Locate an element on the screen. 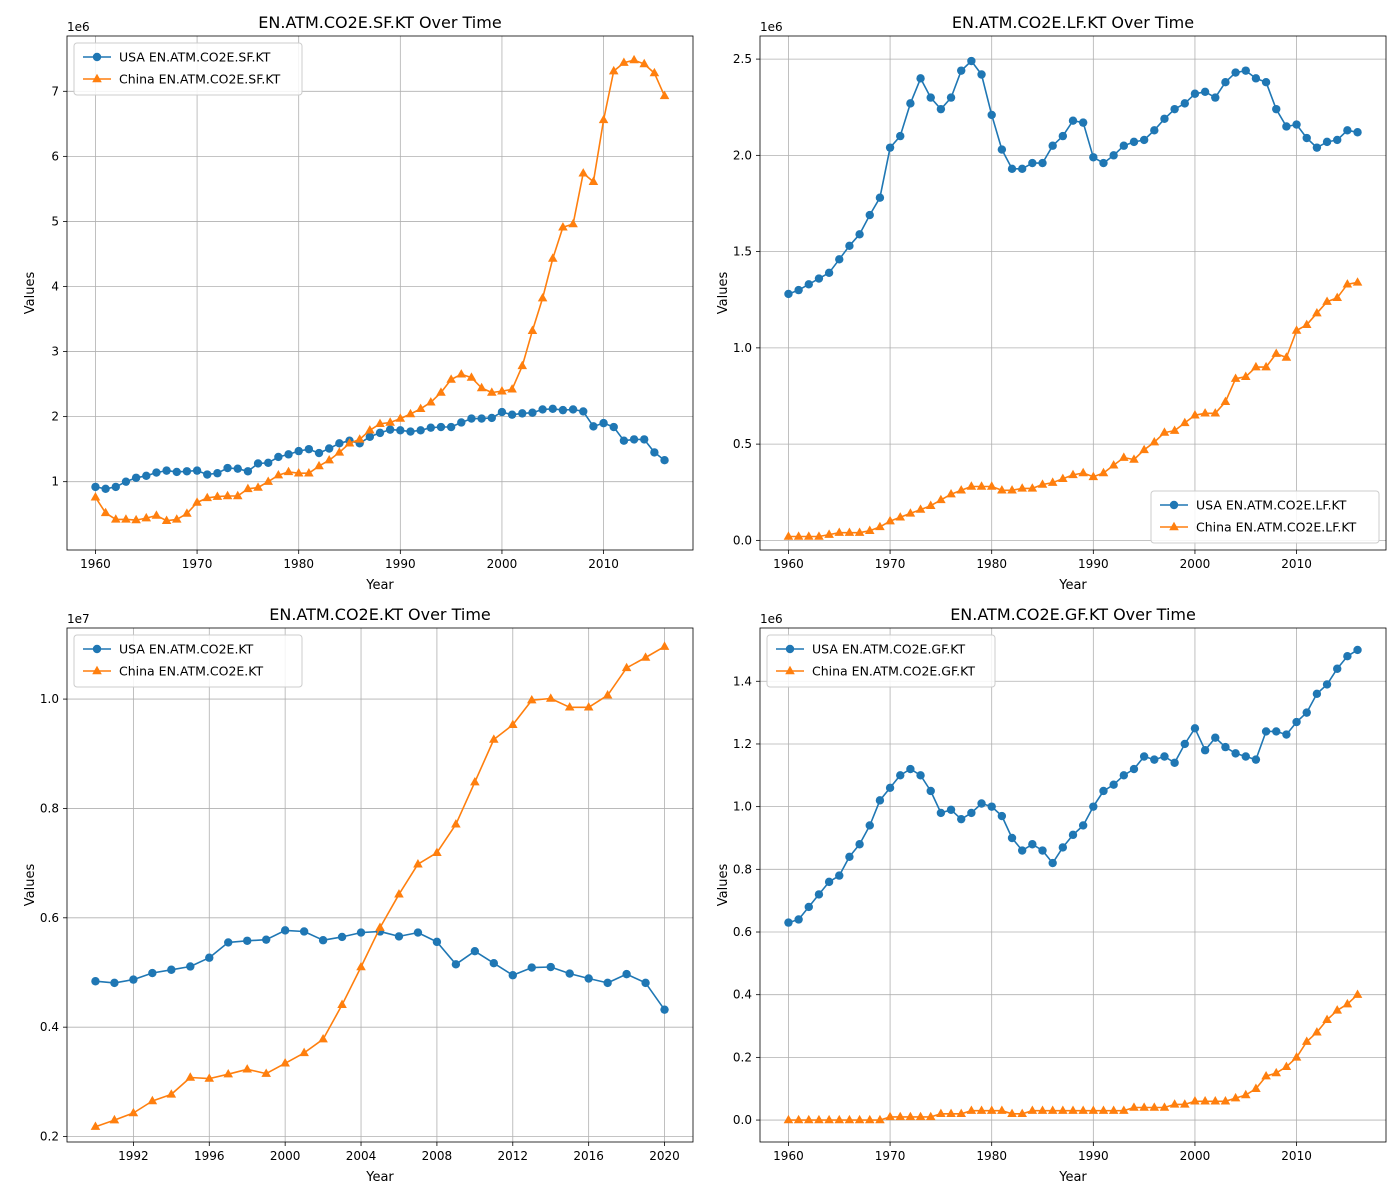  x-tick-label: 1996 is located at coordinates (209, 1156).